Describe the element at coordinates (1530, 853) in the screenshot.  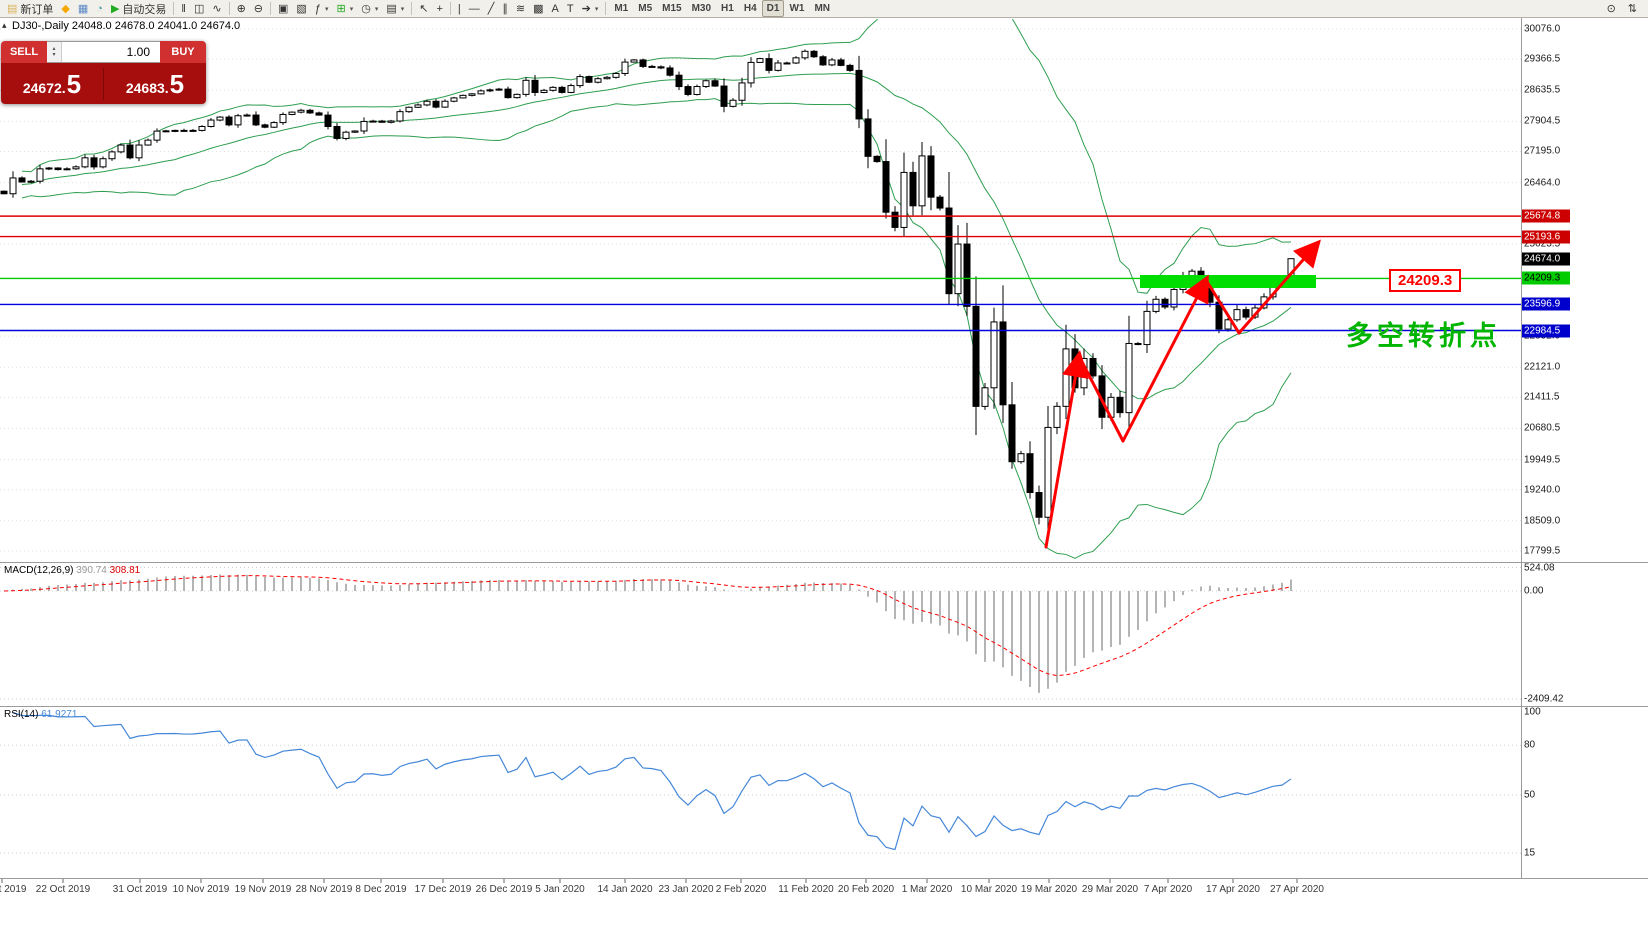
I see `rsi-axis-label: 15` at that location.